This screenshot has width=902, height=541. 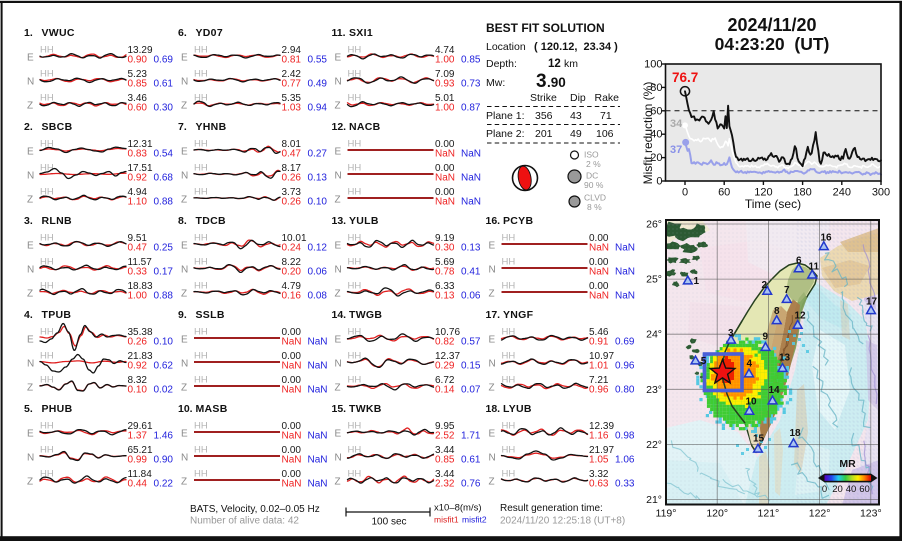 I want to click on svg-text: 0.91, so click(x=599, y=342).